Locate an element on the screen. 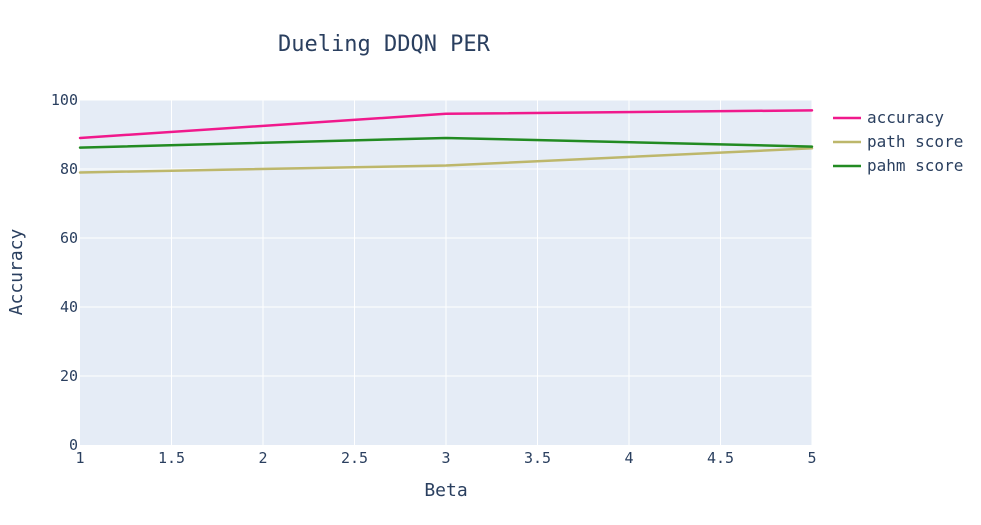  x-tick-label: 3 is located at coordinates (445, 458).